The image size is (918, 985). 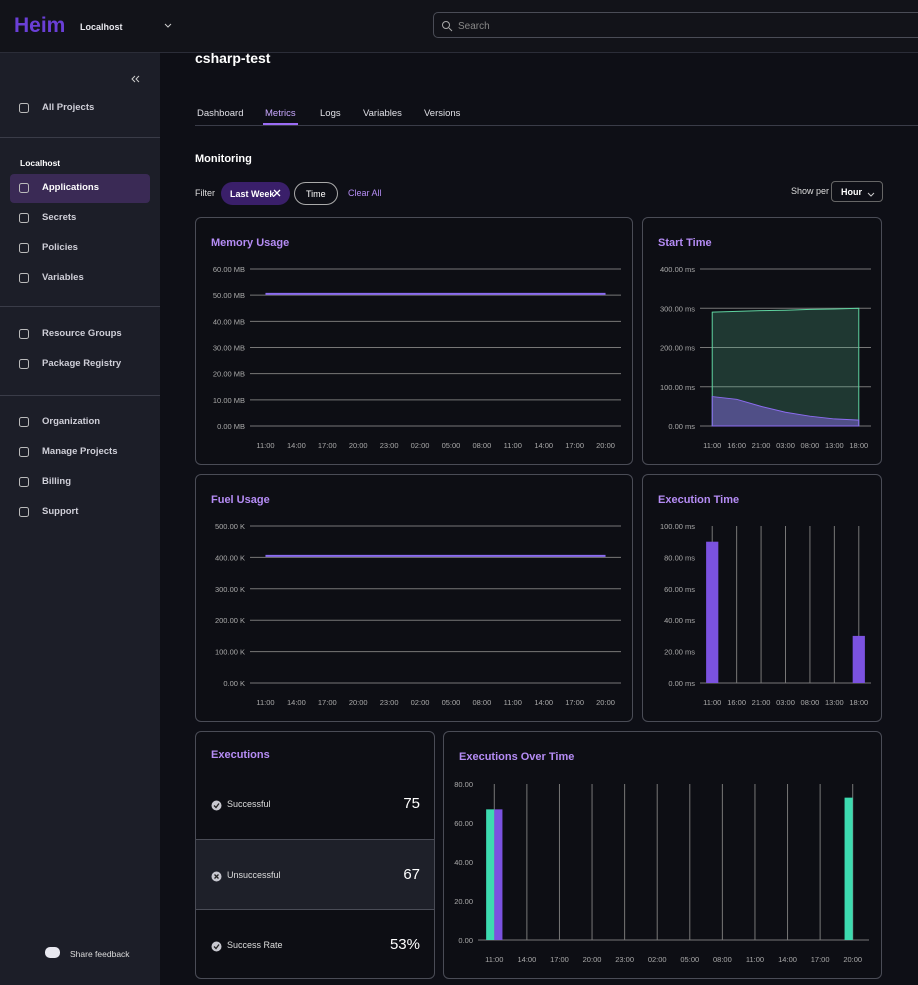 I want to click on chart-title: Start Time, so click(x=685, y=243).